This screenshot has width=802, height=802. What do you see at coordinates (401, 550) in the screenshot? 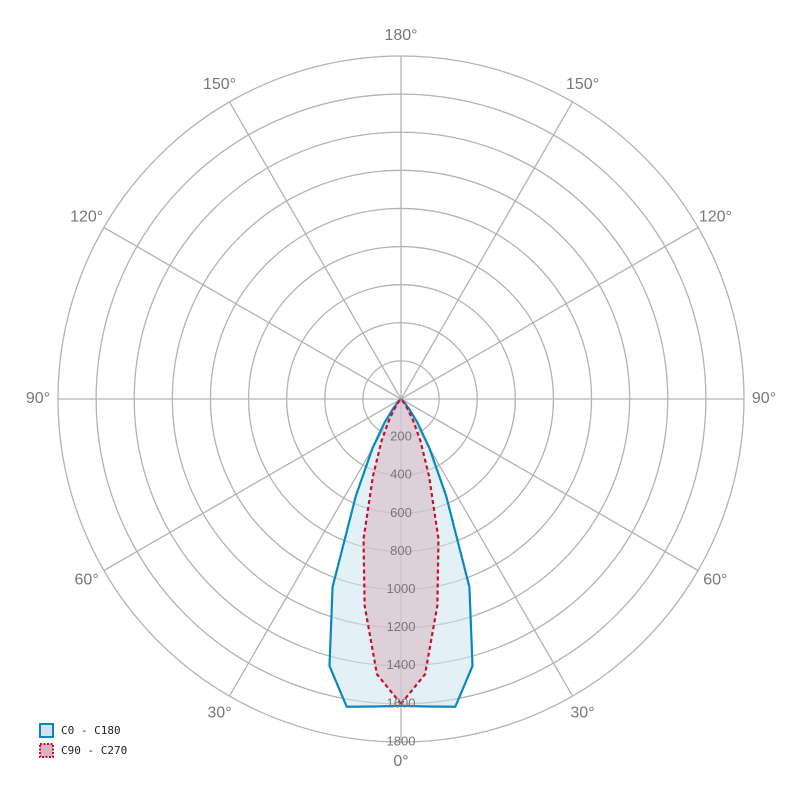
I see `r-tick-label: 800` at bounding box center [401, 550].